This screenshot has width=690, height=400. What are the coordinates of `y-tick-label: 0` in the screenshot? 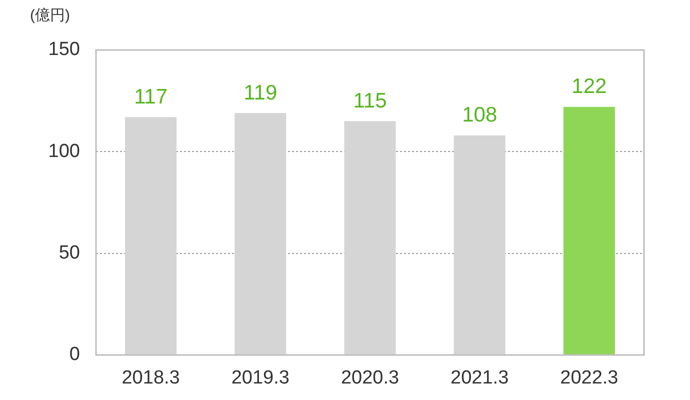 It's located at (74, 355).